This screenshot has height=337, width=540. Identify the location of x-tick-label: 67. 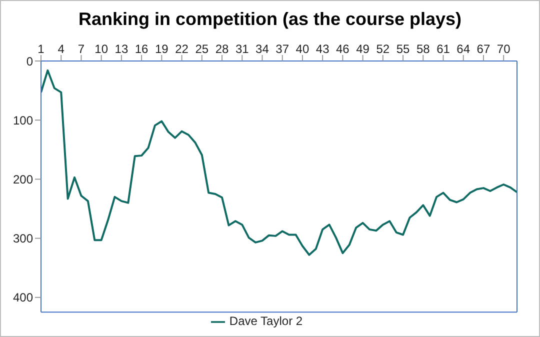
(483, 49).